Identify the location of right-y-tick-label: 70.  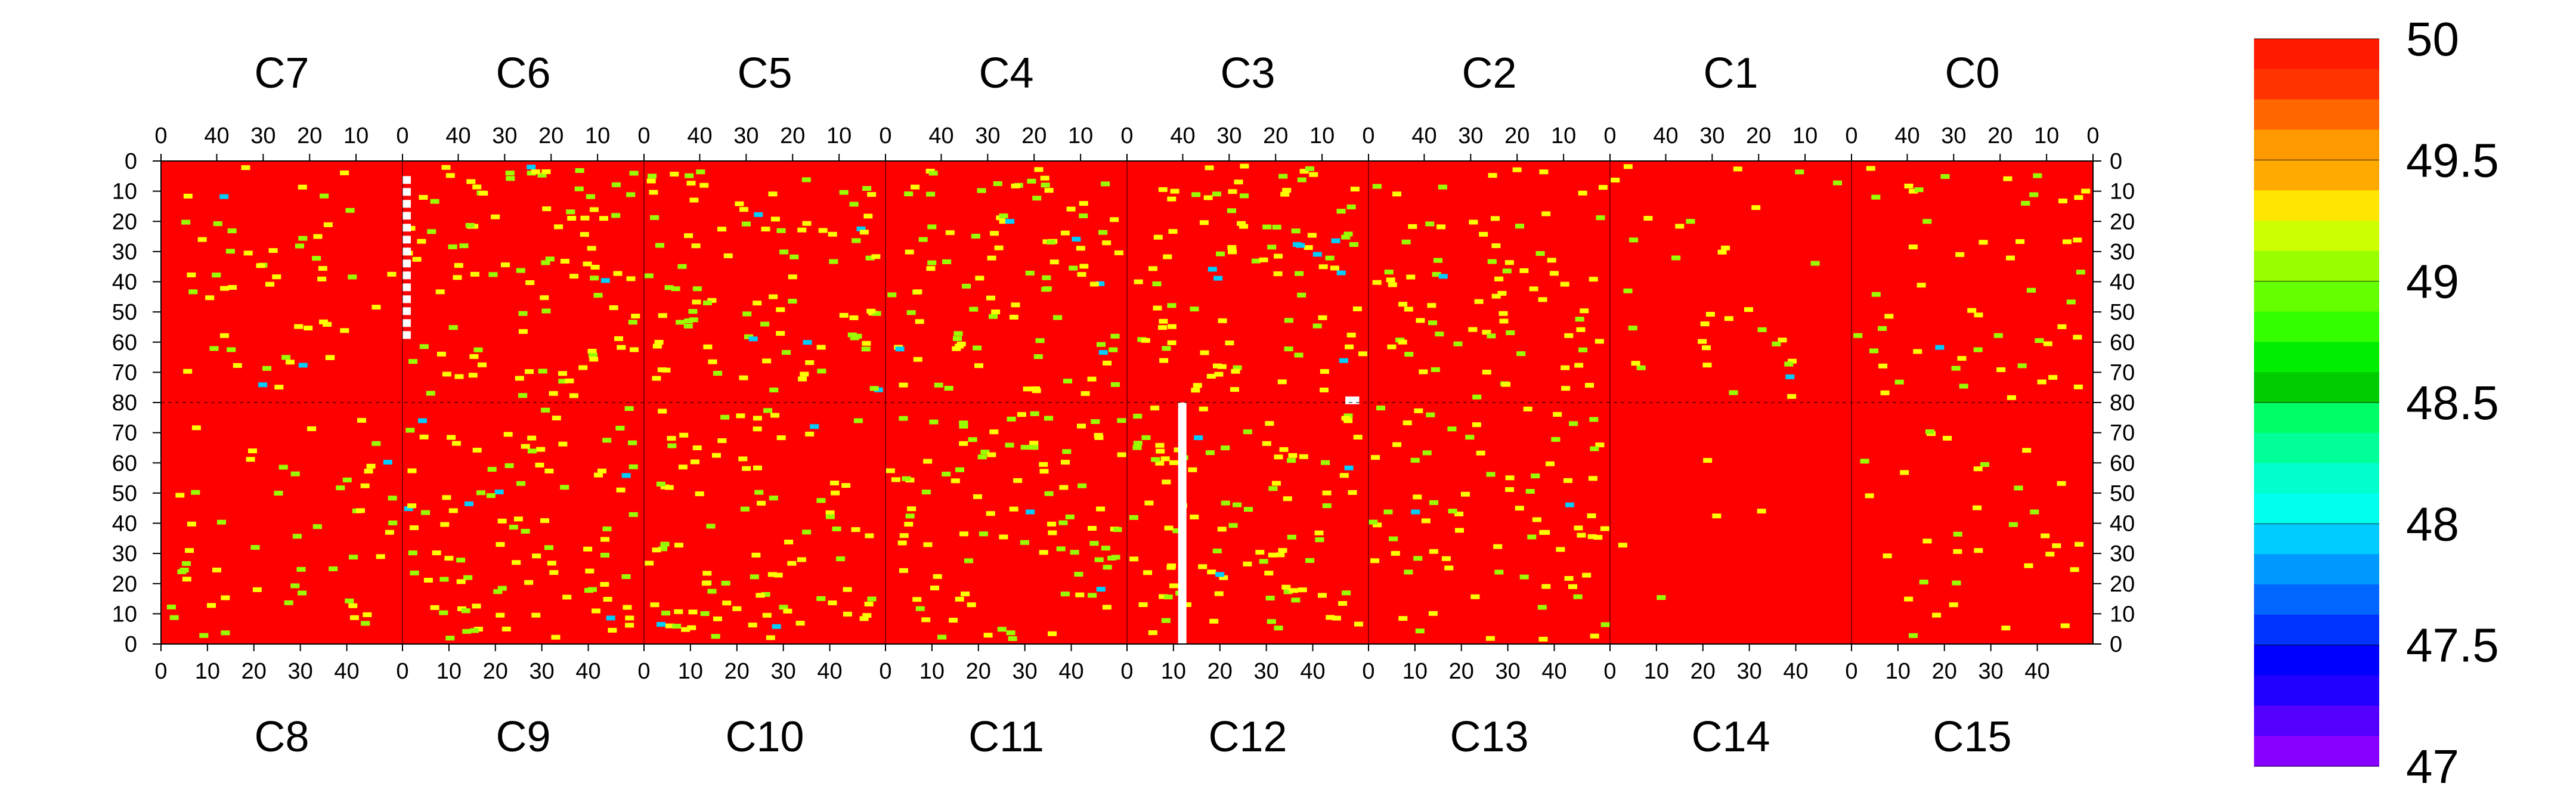
(2122, 372).